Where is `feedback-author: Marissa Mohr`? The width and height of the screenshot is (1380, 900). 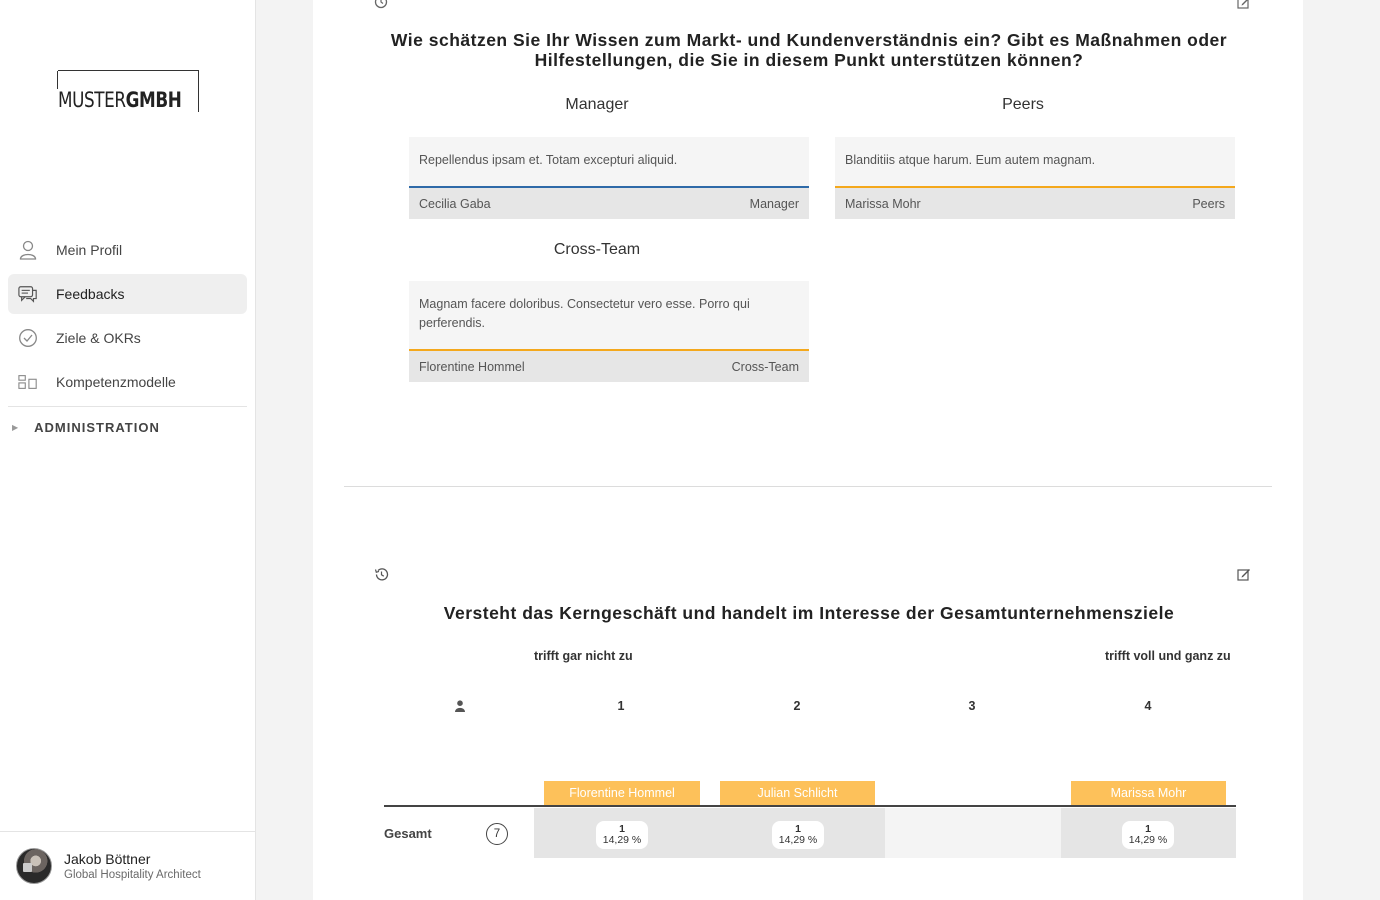
feedback-author: Marissa Mohr is located at coordinates (883, 203).